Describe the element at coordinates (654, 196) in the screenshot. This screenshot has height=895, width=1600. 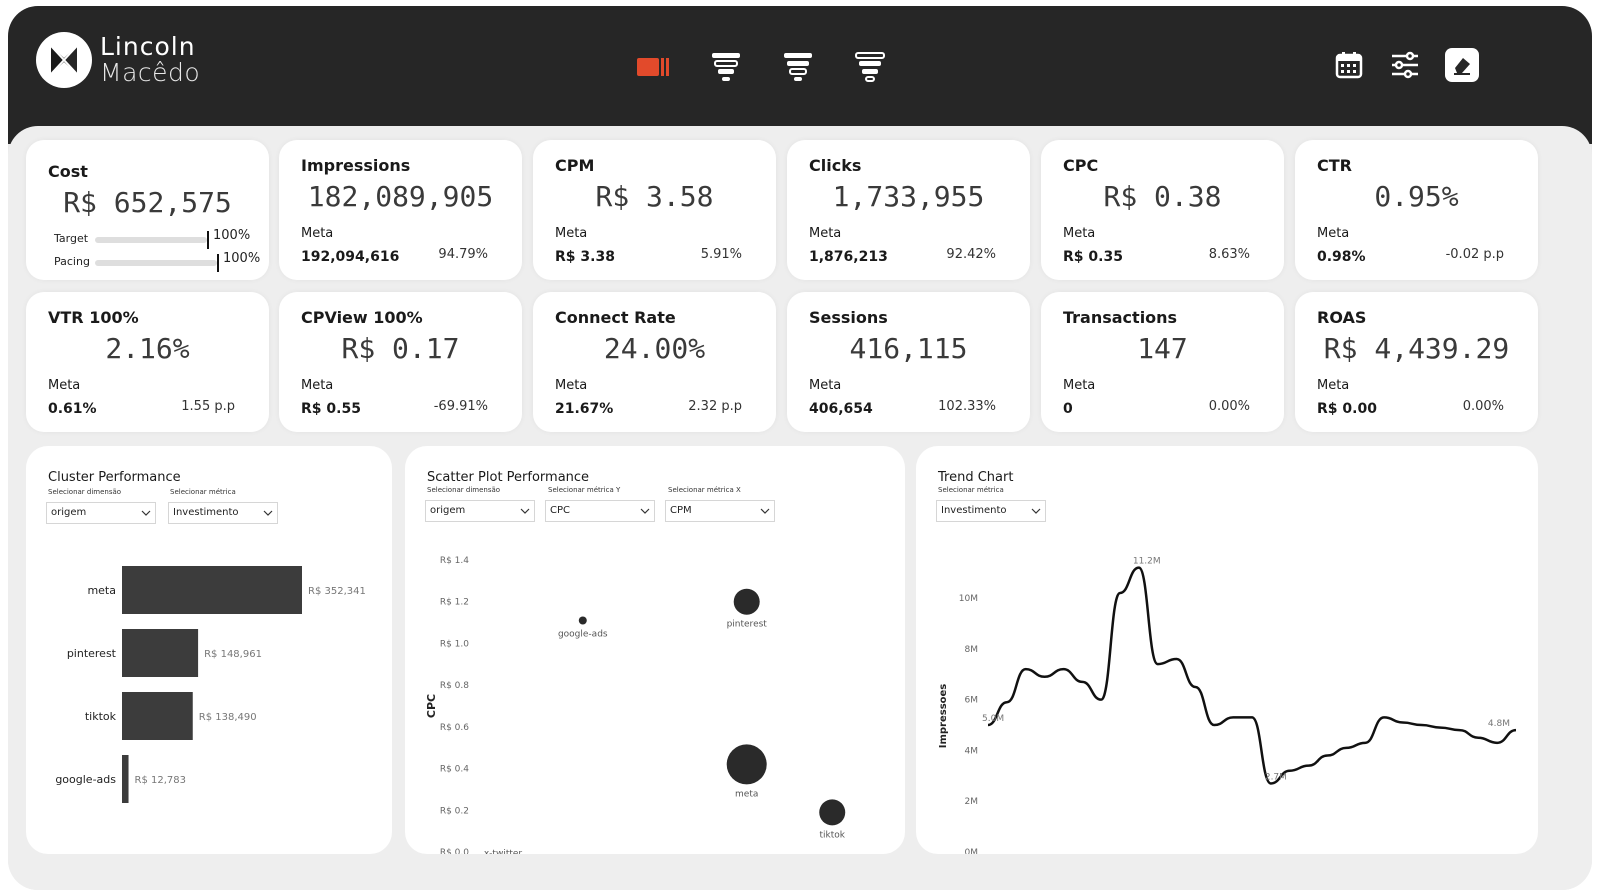
I see `kpi-value: R$ 3.58` at that location.